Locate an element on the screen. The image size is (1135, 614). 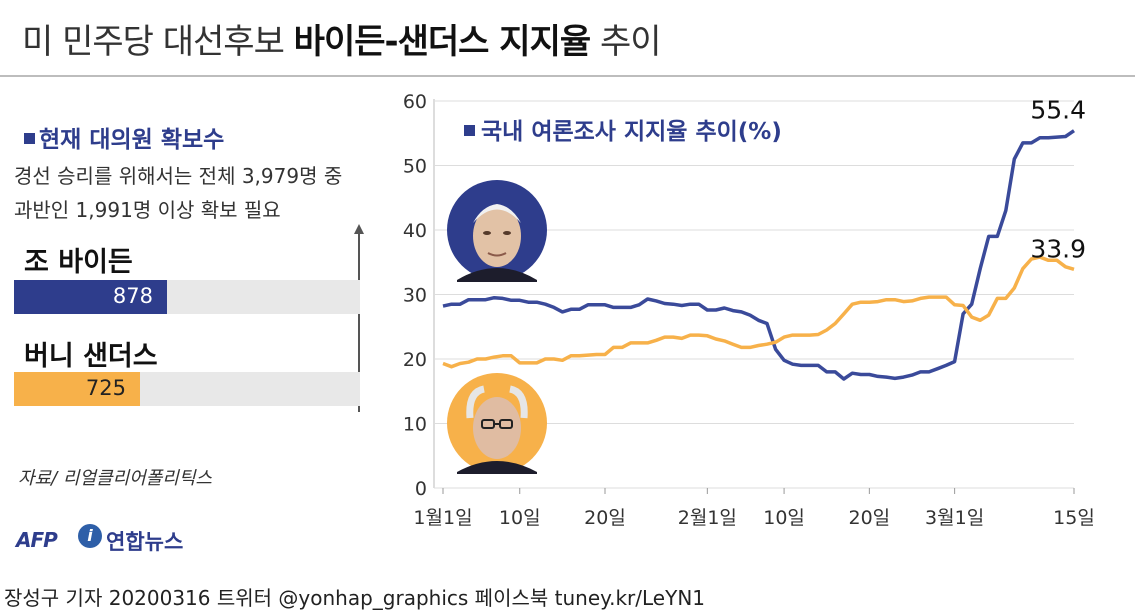
yonhap-logo-icon: i is located at coordinates (90, 536).